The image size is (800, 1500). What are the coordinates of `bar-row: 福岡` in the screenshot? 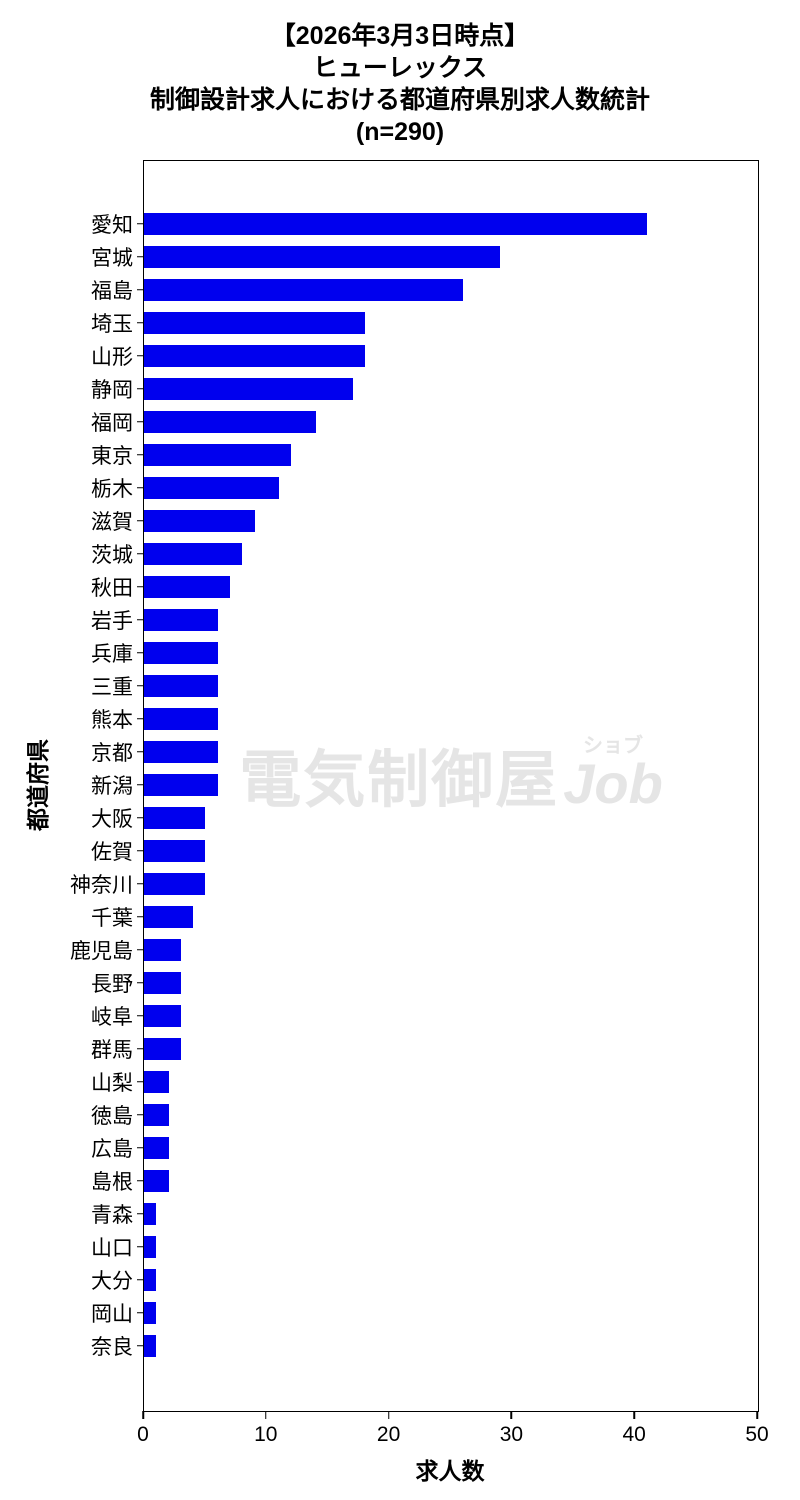 It's located at (424, 421).